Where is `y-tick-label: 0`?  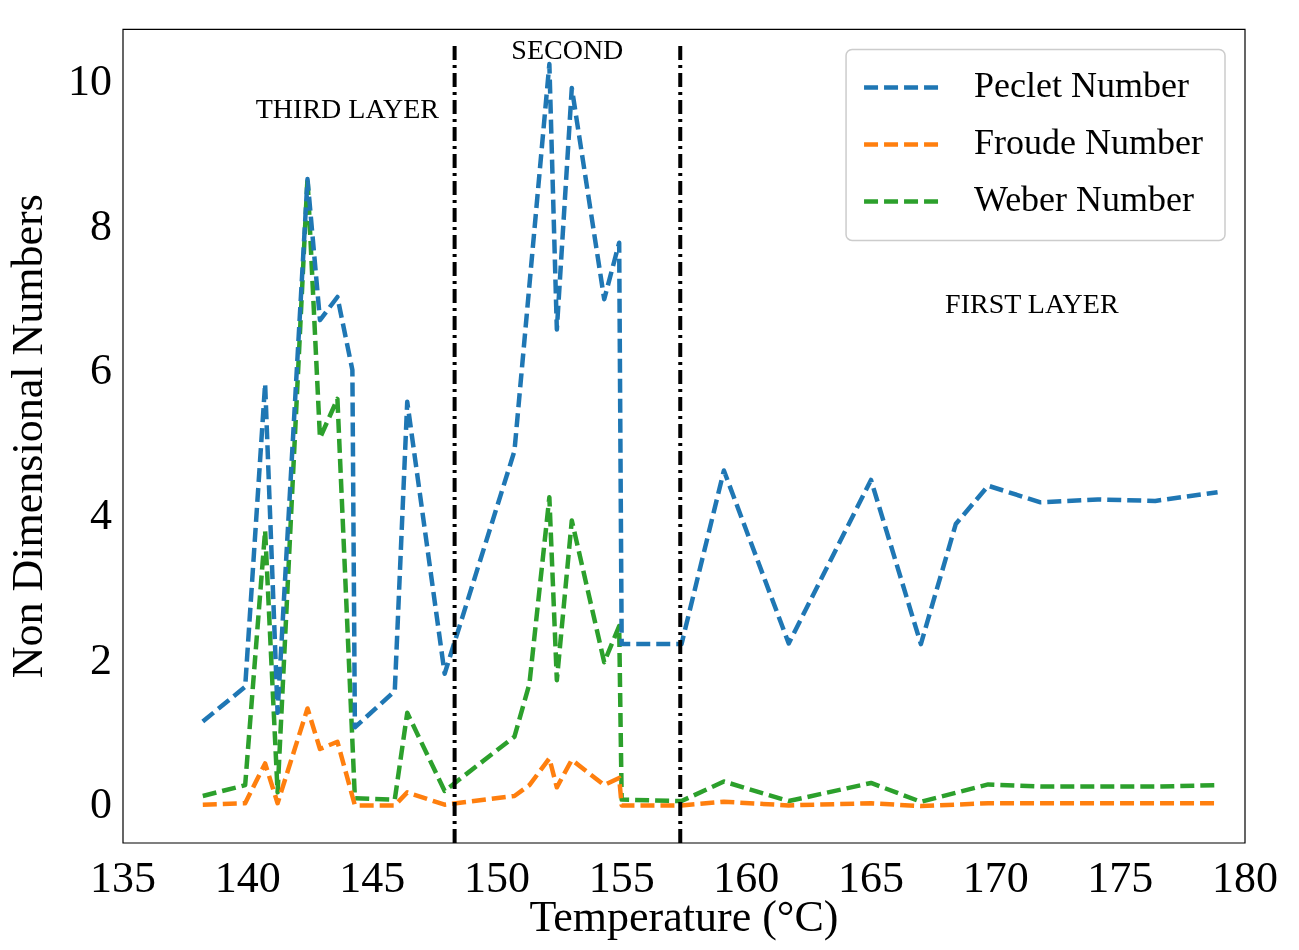
y-tick-label: 0 is located at coordinates (101, 804).